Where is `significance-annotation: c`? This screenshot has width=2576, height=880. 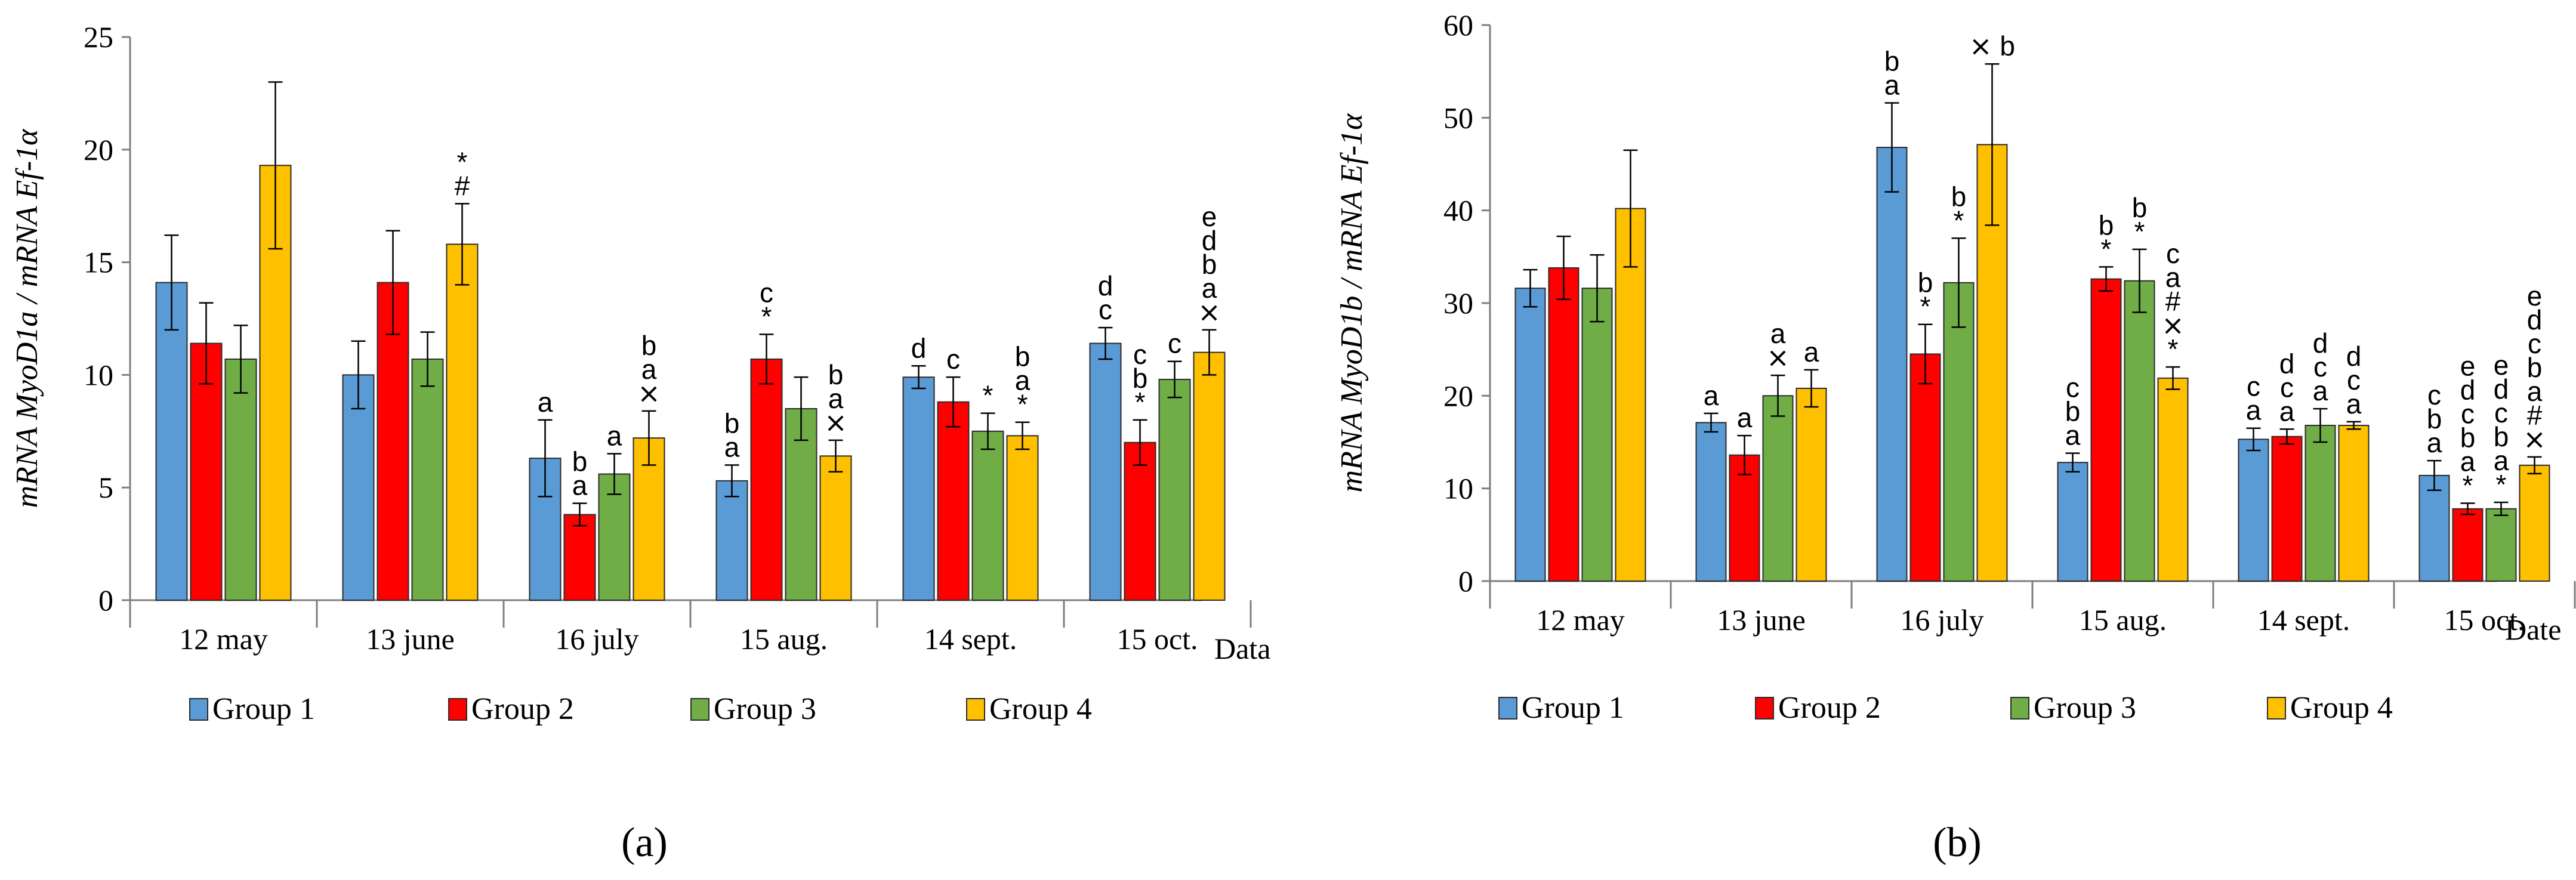
significance-annotation: c is located at coordinates (953, 359).